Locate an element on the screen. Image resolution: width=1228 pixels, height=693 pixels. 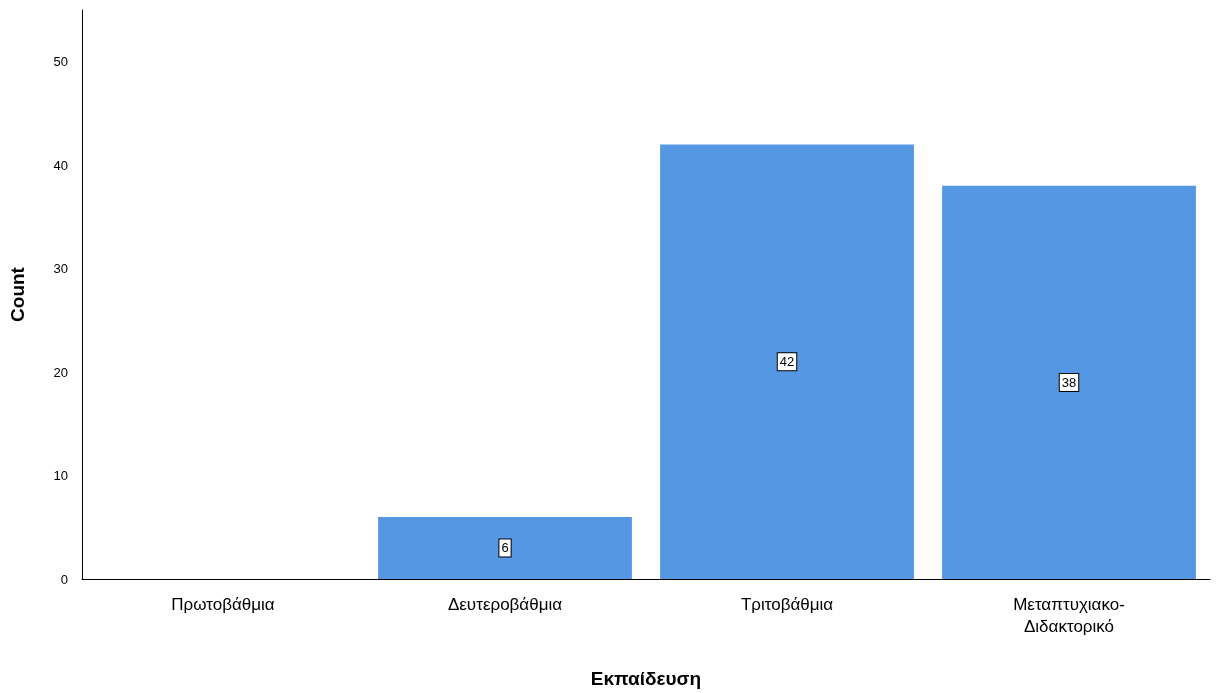
y-tick-label: 0 is located at coordinates (64, 579).